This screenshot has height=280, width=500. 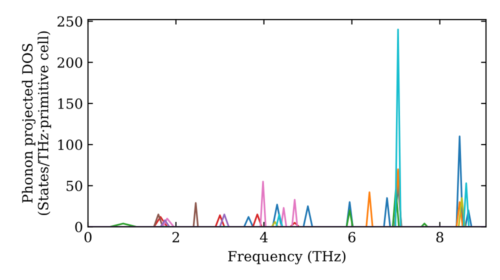 I want to click on y-axis-title: Phonon projected DOS (States/THz·primitive cell), so click(x=37, y=123).